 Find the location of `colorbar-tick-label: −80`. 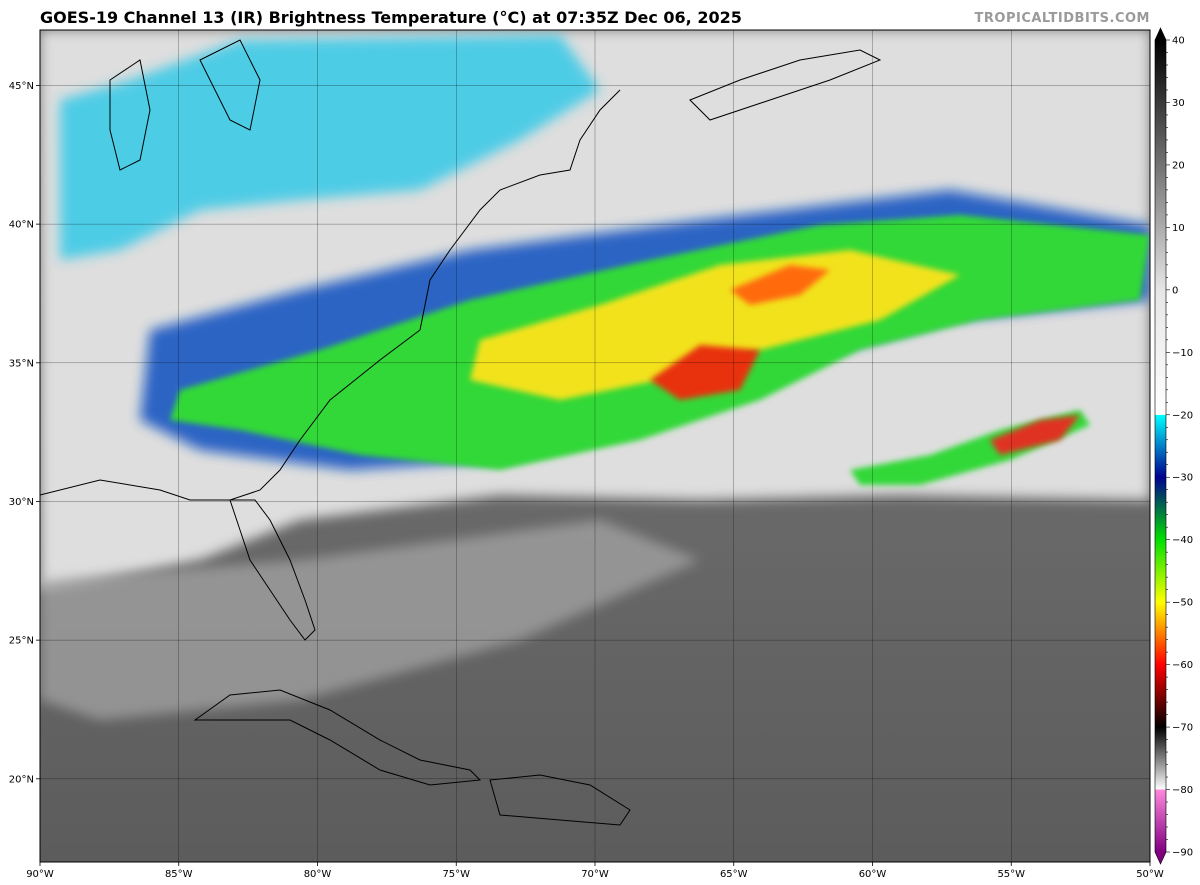

colorbar-tick-label: −80 is located at coordinates (1182, 790).